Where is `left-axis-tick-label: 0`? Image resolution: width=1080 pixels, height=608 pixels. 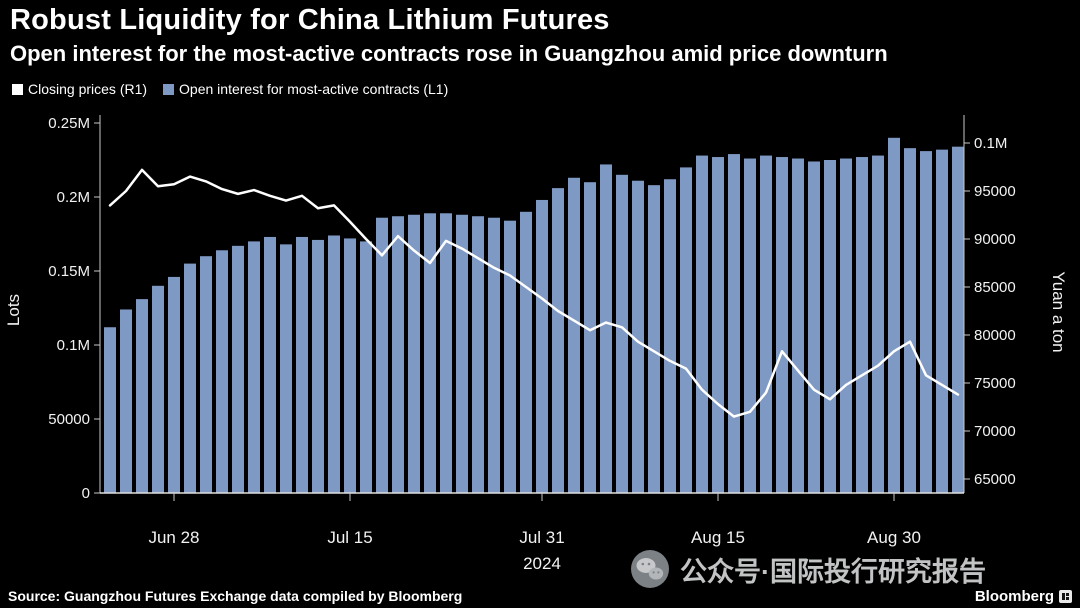
left-axis-tick-label: 0 is located at coordinates (86, 493).